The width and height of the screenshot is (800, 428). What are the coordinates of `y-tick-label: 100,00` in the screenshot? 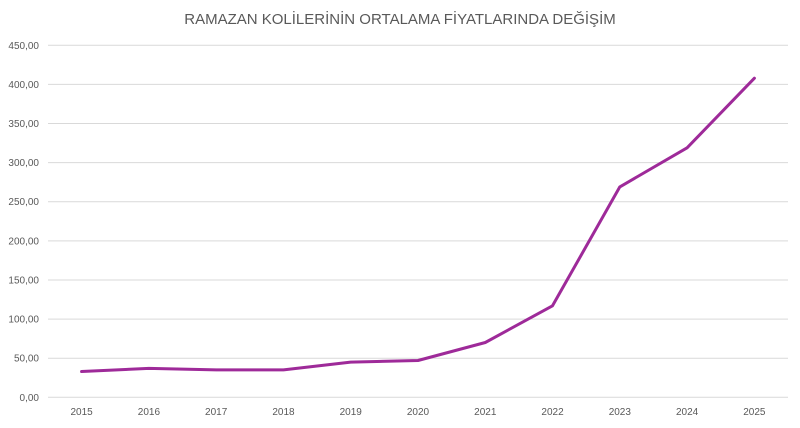 It's located at (23, 320).